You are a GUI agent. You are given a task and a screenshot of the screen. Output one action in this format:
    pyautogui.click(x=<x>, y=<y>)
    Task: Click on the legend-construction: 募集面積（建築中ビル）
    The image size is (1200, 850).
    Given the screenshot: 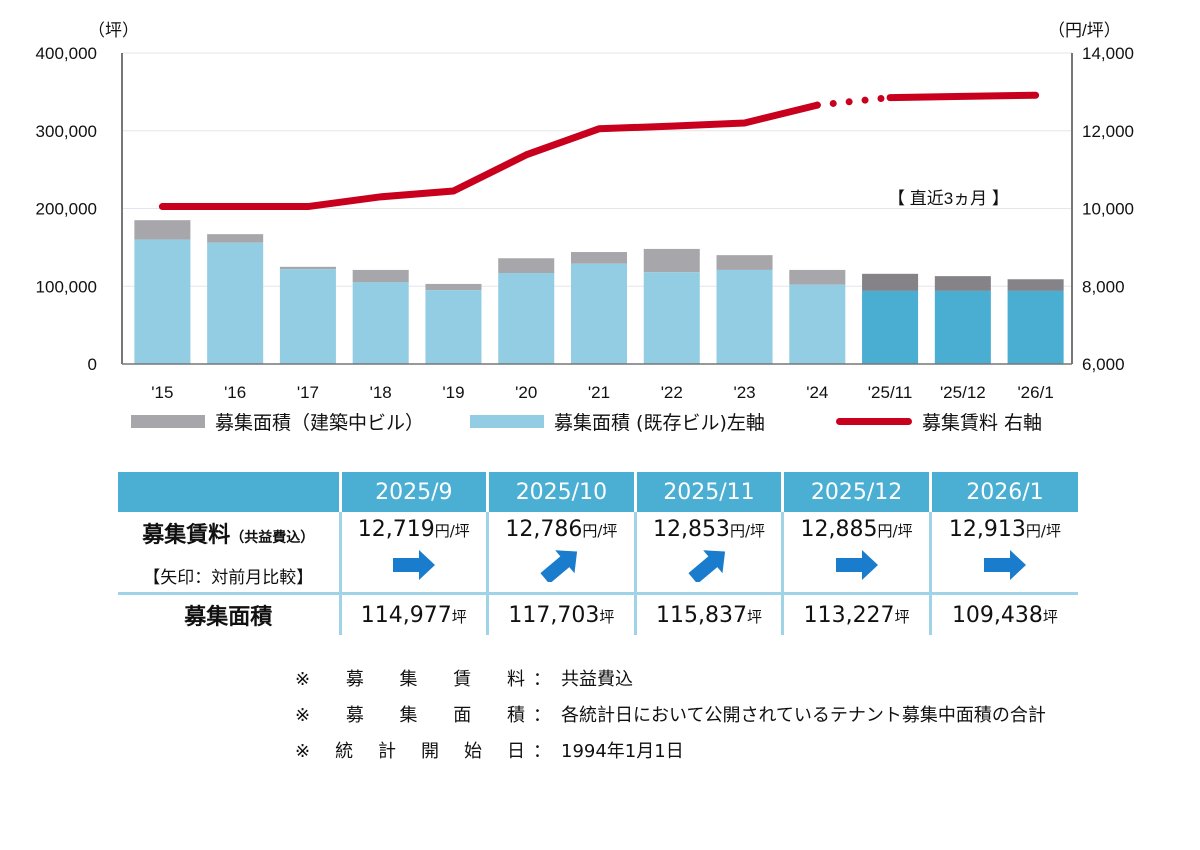 What is the action you would take?
    pyautogui.click(x=277, y=421)
    